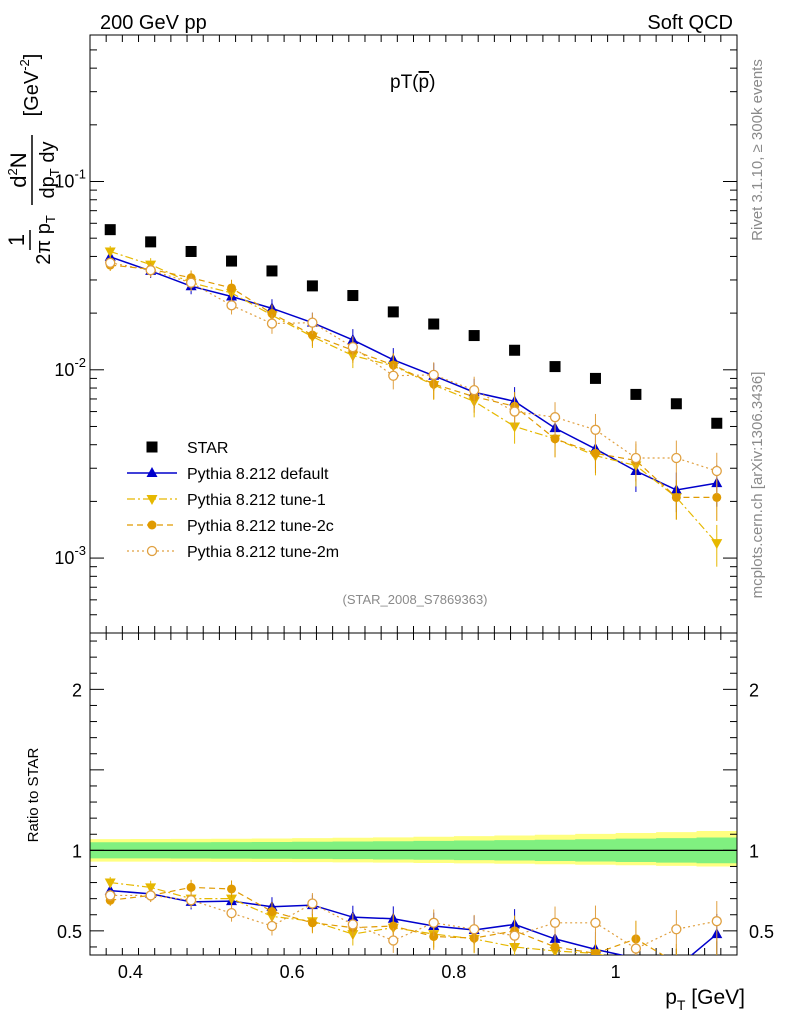 Image resolution: width=786 pixels, height=1024 pixels. What do you see at coordinates (16, 240) in the screenshot?
I see `svg-text: 1` at bounding box center [16, 240].